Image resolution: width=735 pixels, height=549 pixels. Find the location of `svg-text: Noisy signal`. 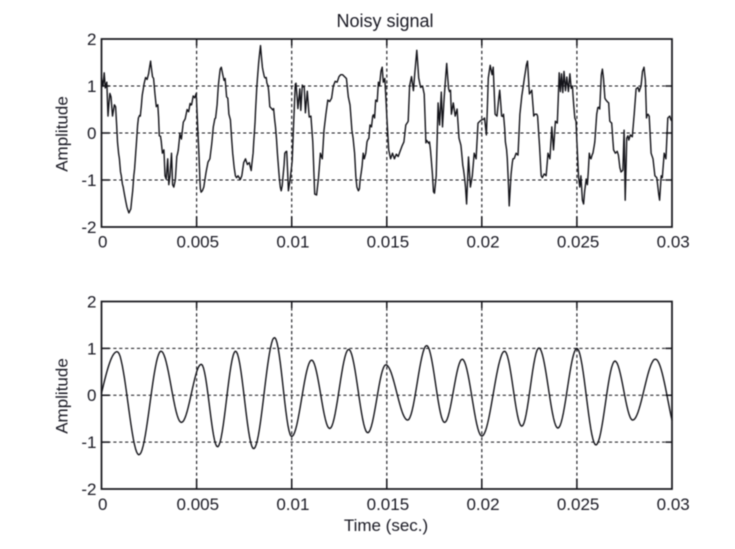

svg-text: Noisy signal is located at coordinates (384, 21).